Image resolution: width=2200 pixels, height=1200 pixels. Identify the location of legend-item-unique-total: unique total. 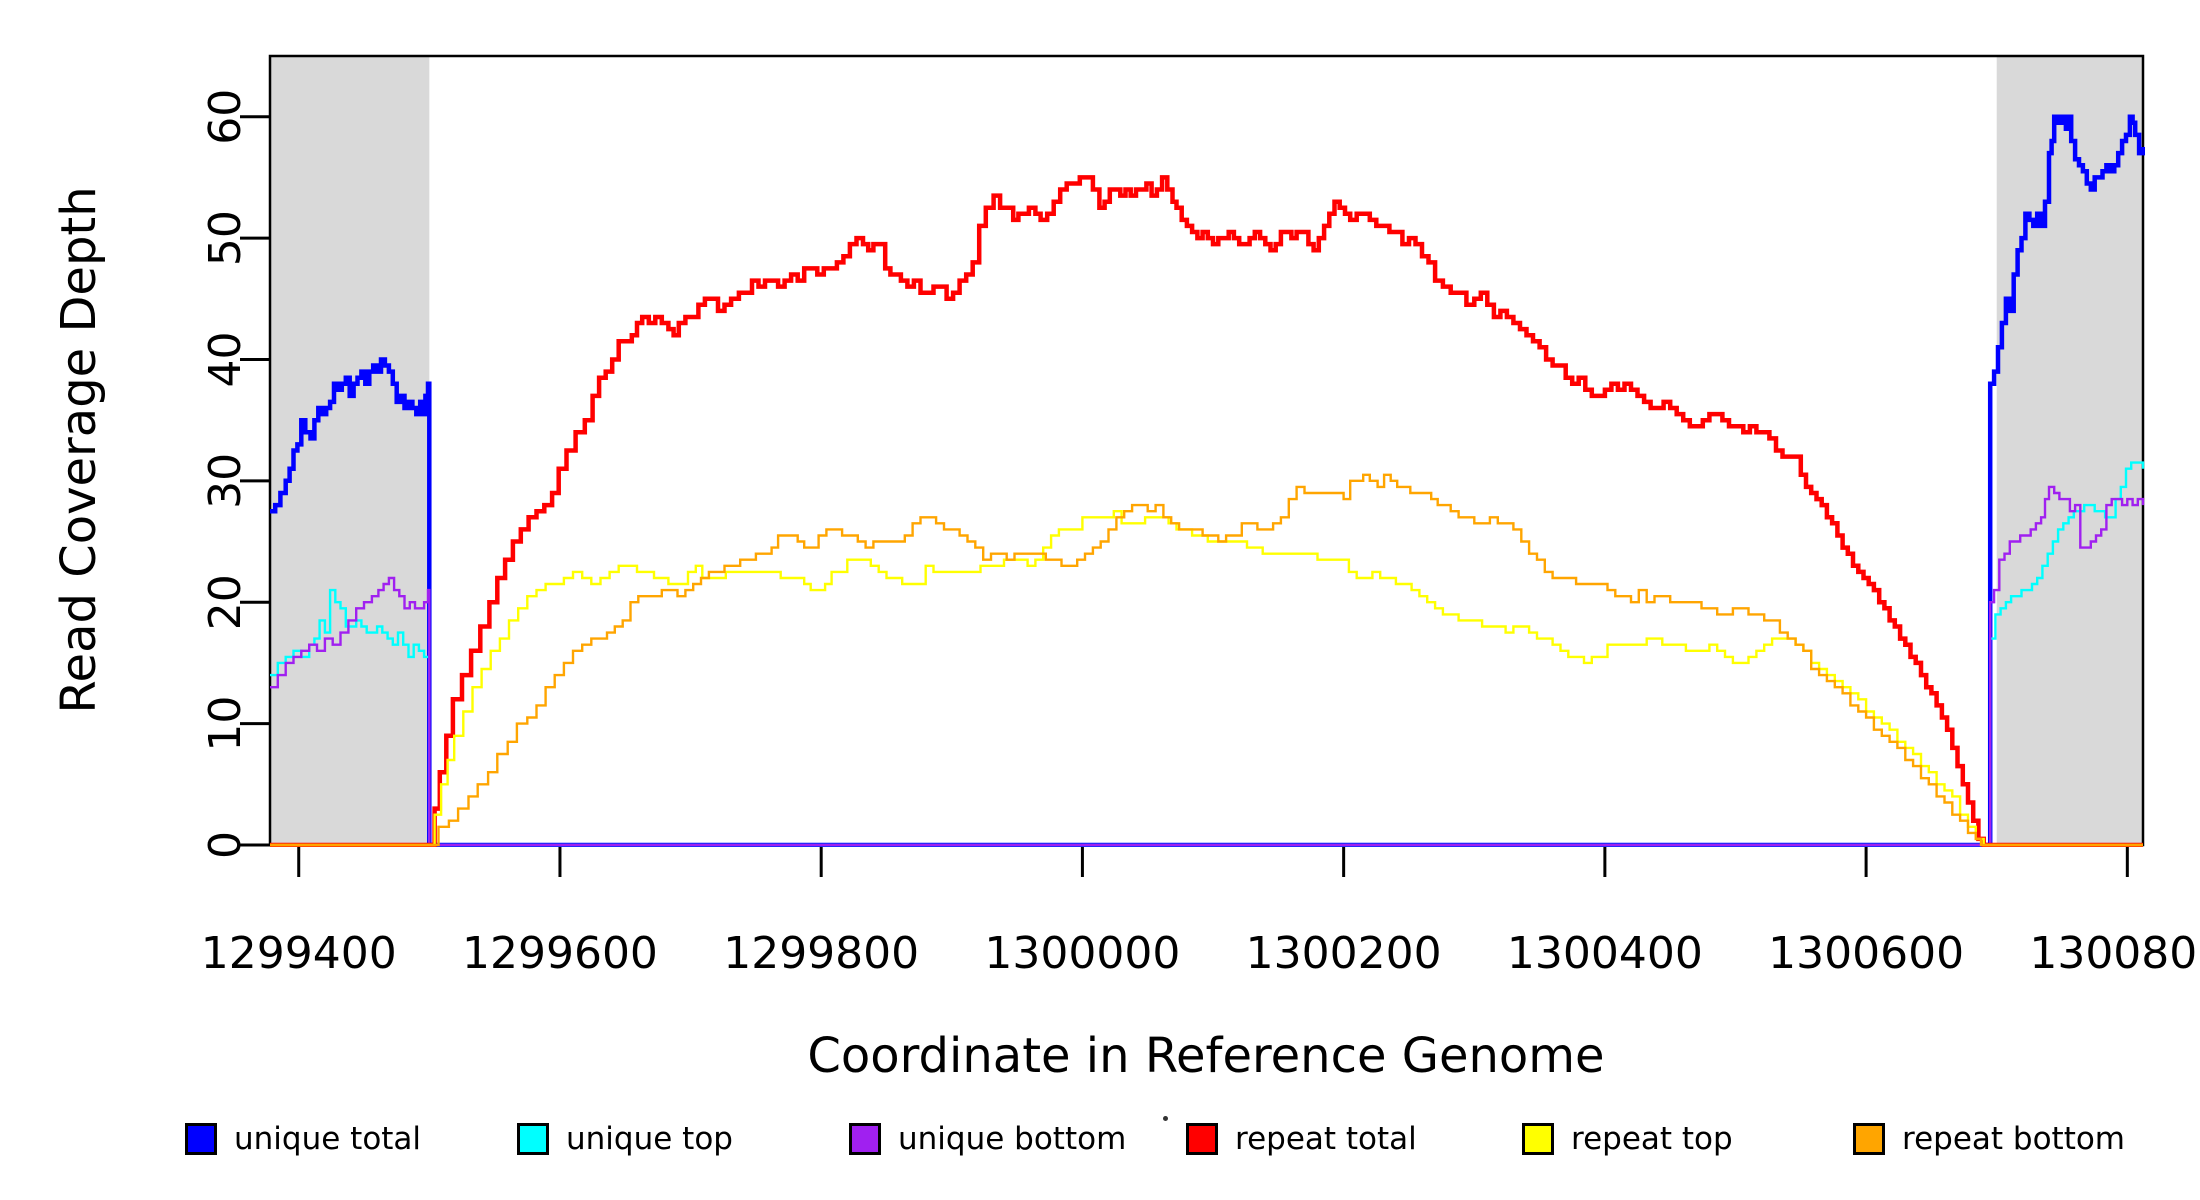
(303, 1139).